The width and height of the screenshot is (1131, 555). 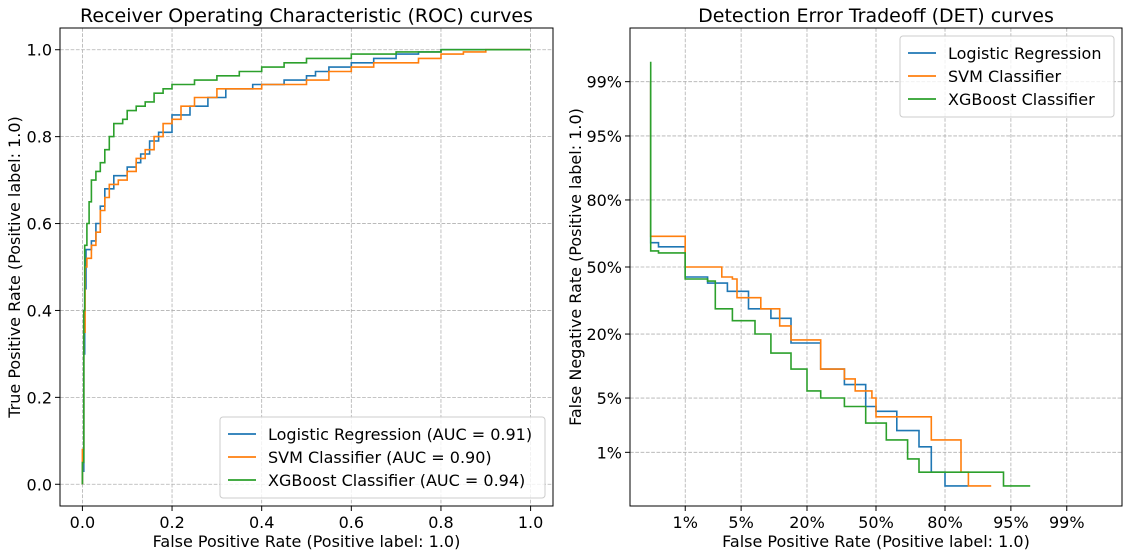 I want to click on y-tick-label: 0.6, so click(x=39, y=224).